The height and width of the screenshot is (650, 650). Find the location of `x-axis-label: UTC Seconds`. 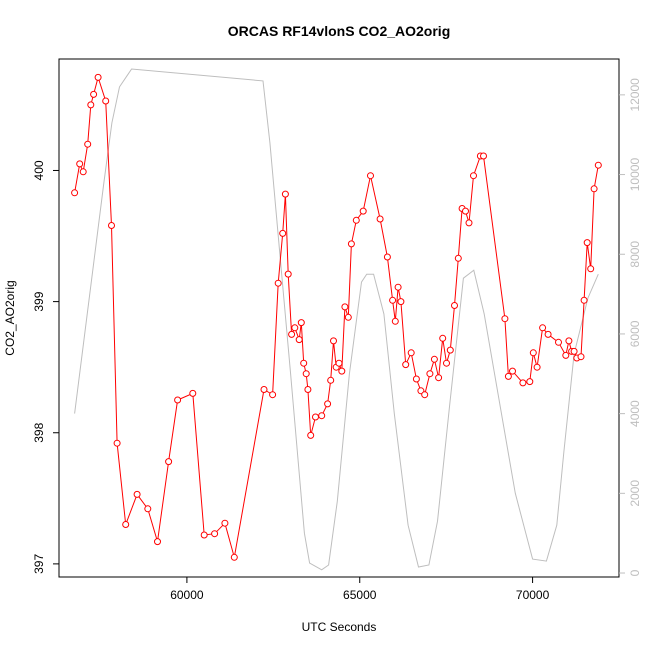

x-axis-label: UTC Seconds is located at coordinates (339, 627).